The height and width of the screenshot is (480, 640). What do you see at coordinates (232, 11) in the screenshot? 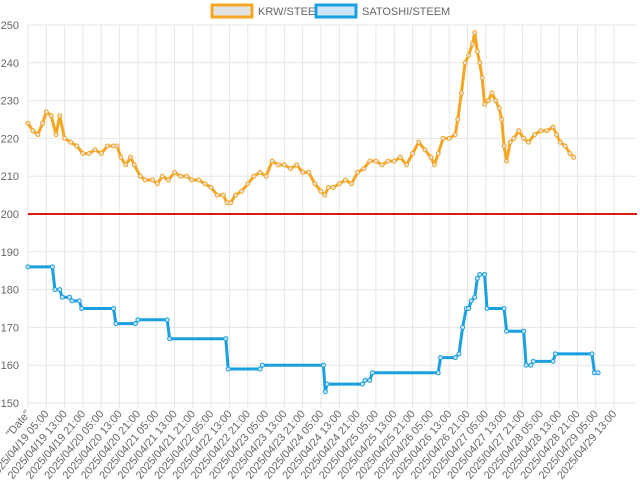
I see `legend-swatch-krw-steem` at bounding box center [232, 11].